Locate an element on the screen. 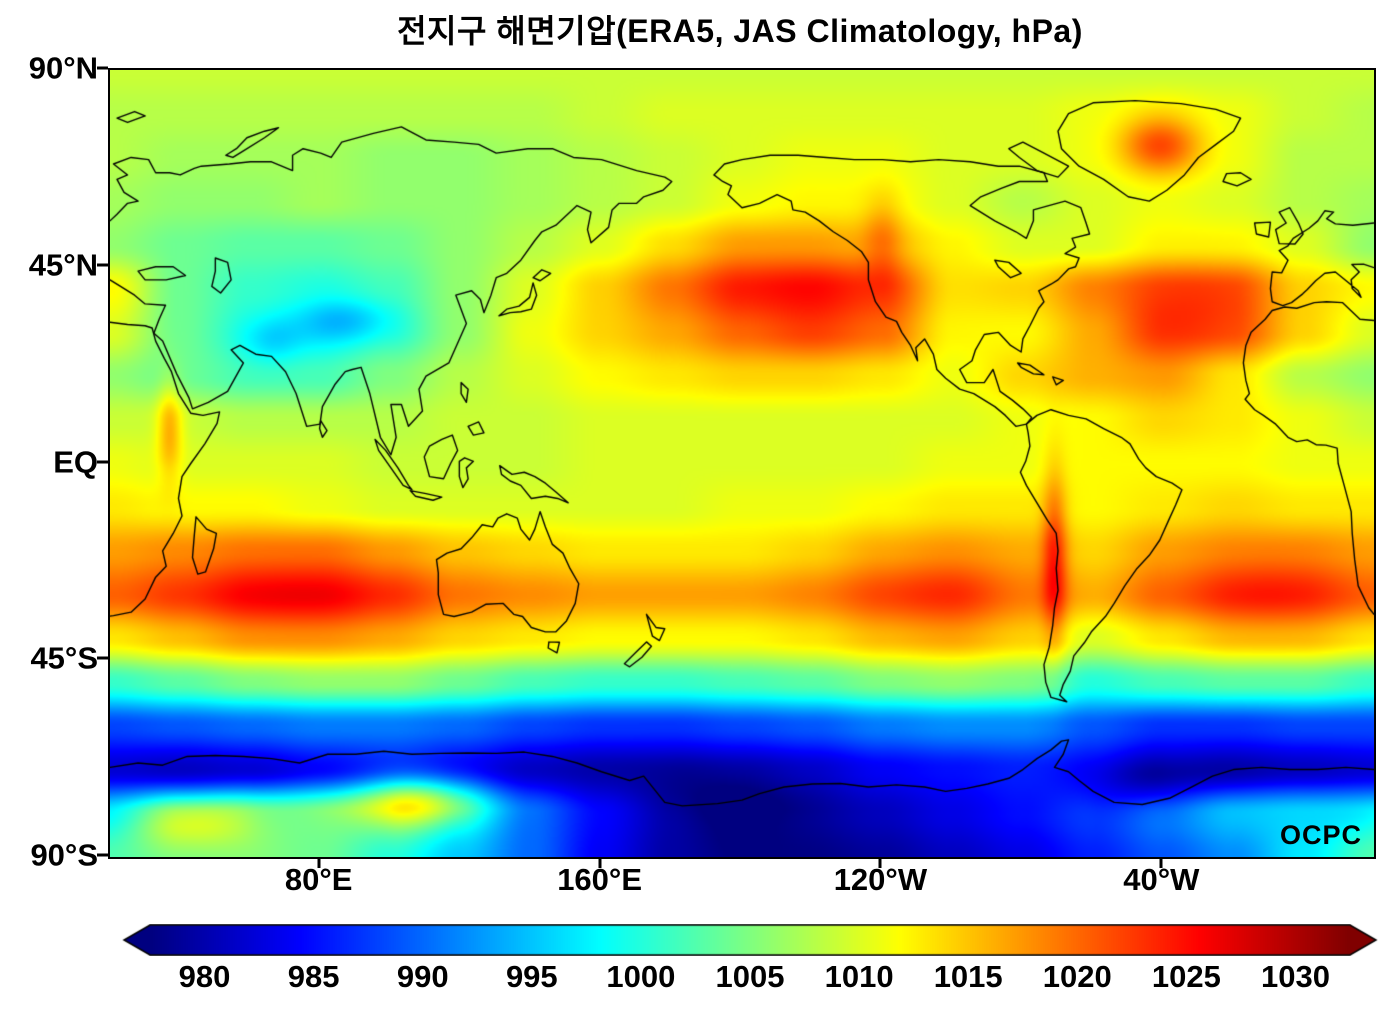  x-axis-label-40w: 40°W is located at coordinates (1161, 879).